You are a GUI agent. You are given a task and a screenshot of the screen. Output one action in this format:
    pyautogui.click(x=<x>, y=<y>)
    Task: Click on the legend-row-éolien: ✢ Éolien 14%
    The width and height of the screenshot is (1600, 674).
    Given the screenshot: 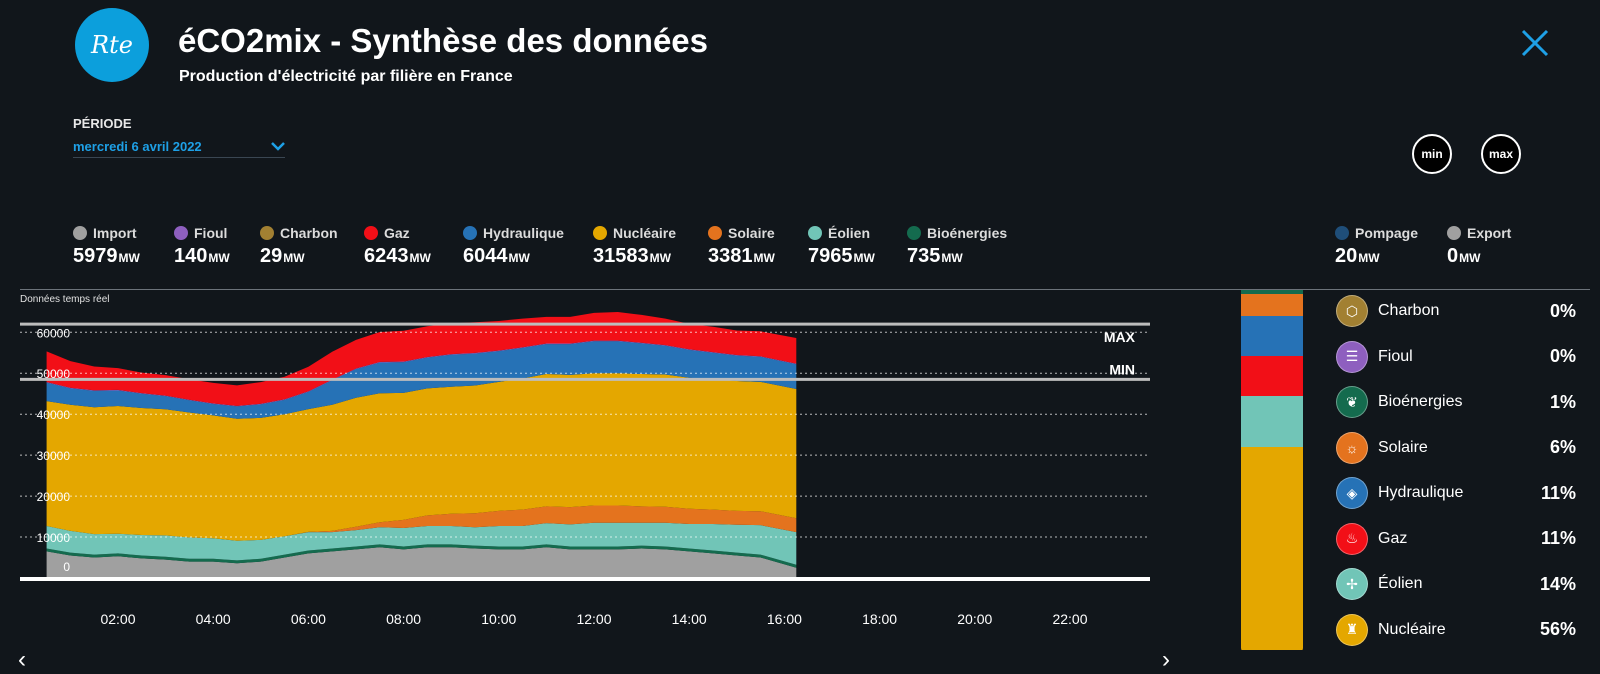 What is the action you would take?
    pyautogui.click(x=1456, y=584)
    